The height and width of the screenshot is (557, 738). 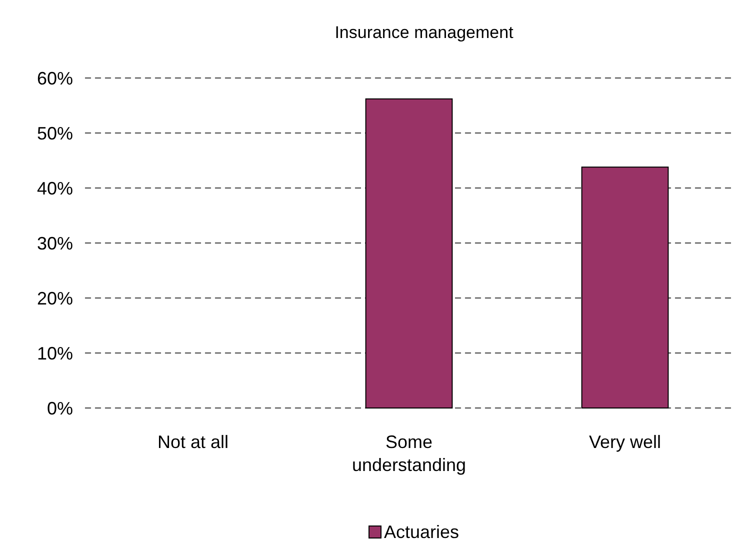 I want to click on y-tick-label: 30%, so click(x=54, y=243).